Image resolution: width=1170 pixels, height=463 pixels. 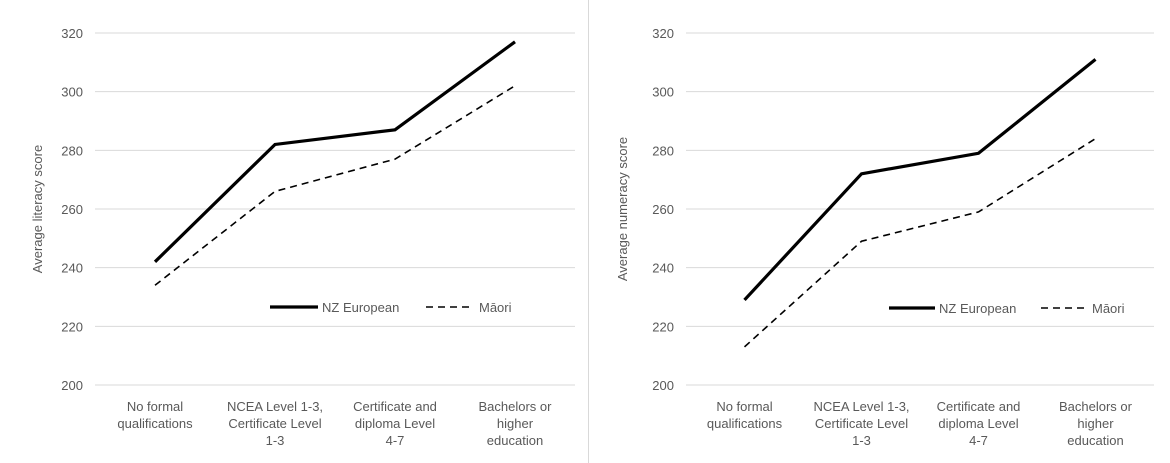 What do you see at coordinates (37, 209) in the screenshot?
I see `y-axis-label: Average literacy score` at bounding box center [37, 209].